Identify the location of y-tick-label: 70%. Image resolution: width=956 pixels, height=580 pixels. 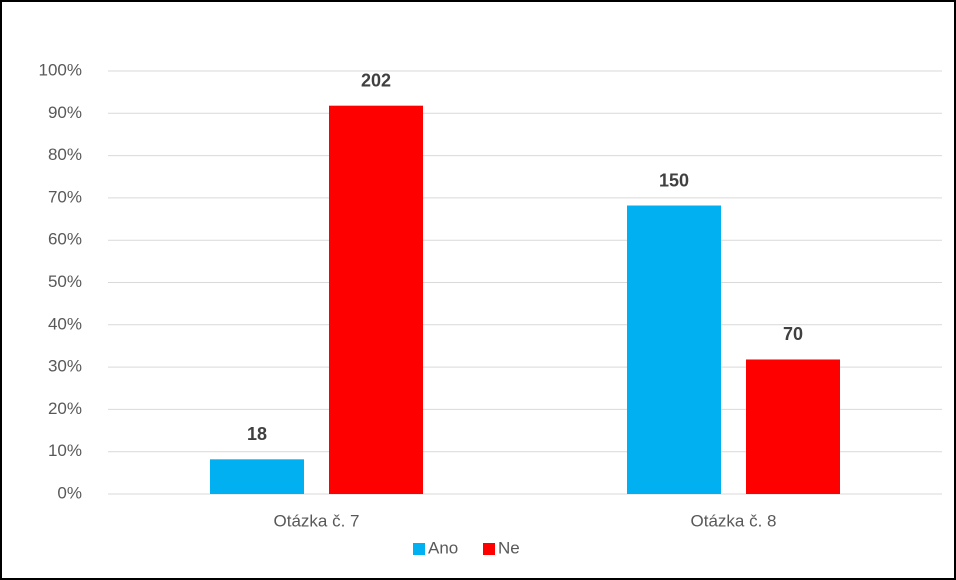
(65, 196).